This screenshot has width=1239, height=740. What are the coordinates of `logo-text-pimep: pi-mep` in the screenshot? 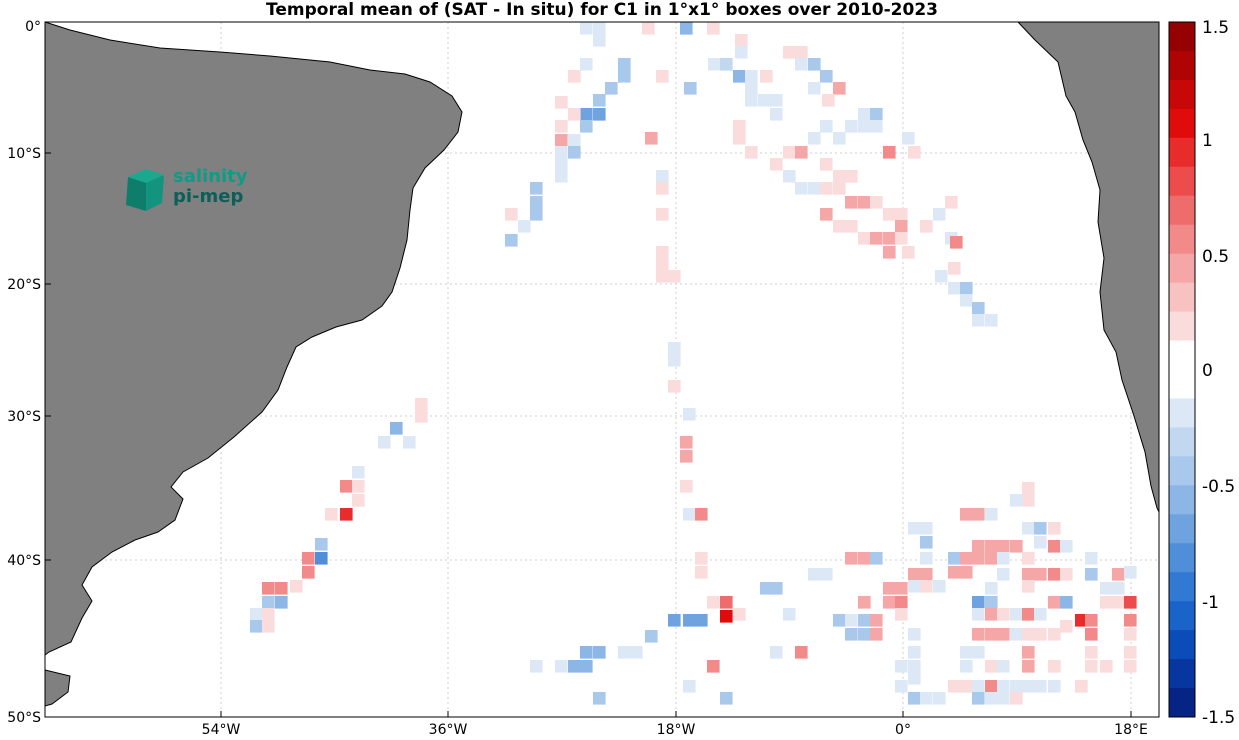 It's located at (208, 196).